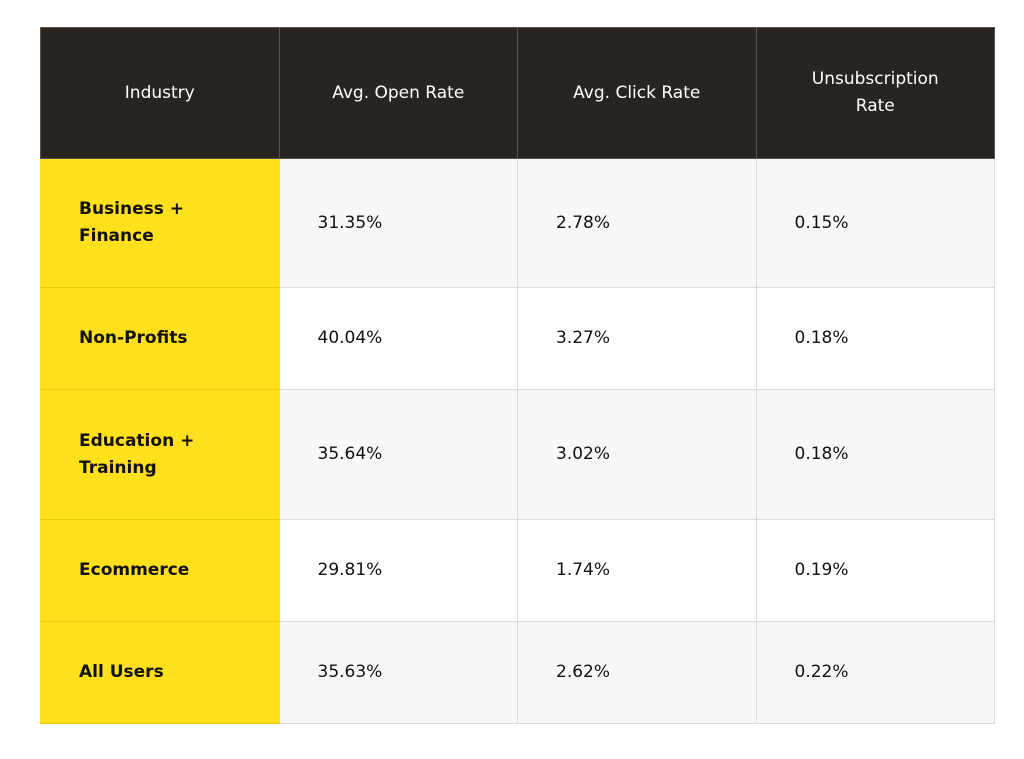 Image resolution: width=1024 pixels, height=759 pixels. I want to click on rate-value: 2.78%, so click(583, 222).